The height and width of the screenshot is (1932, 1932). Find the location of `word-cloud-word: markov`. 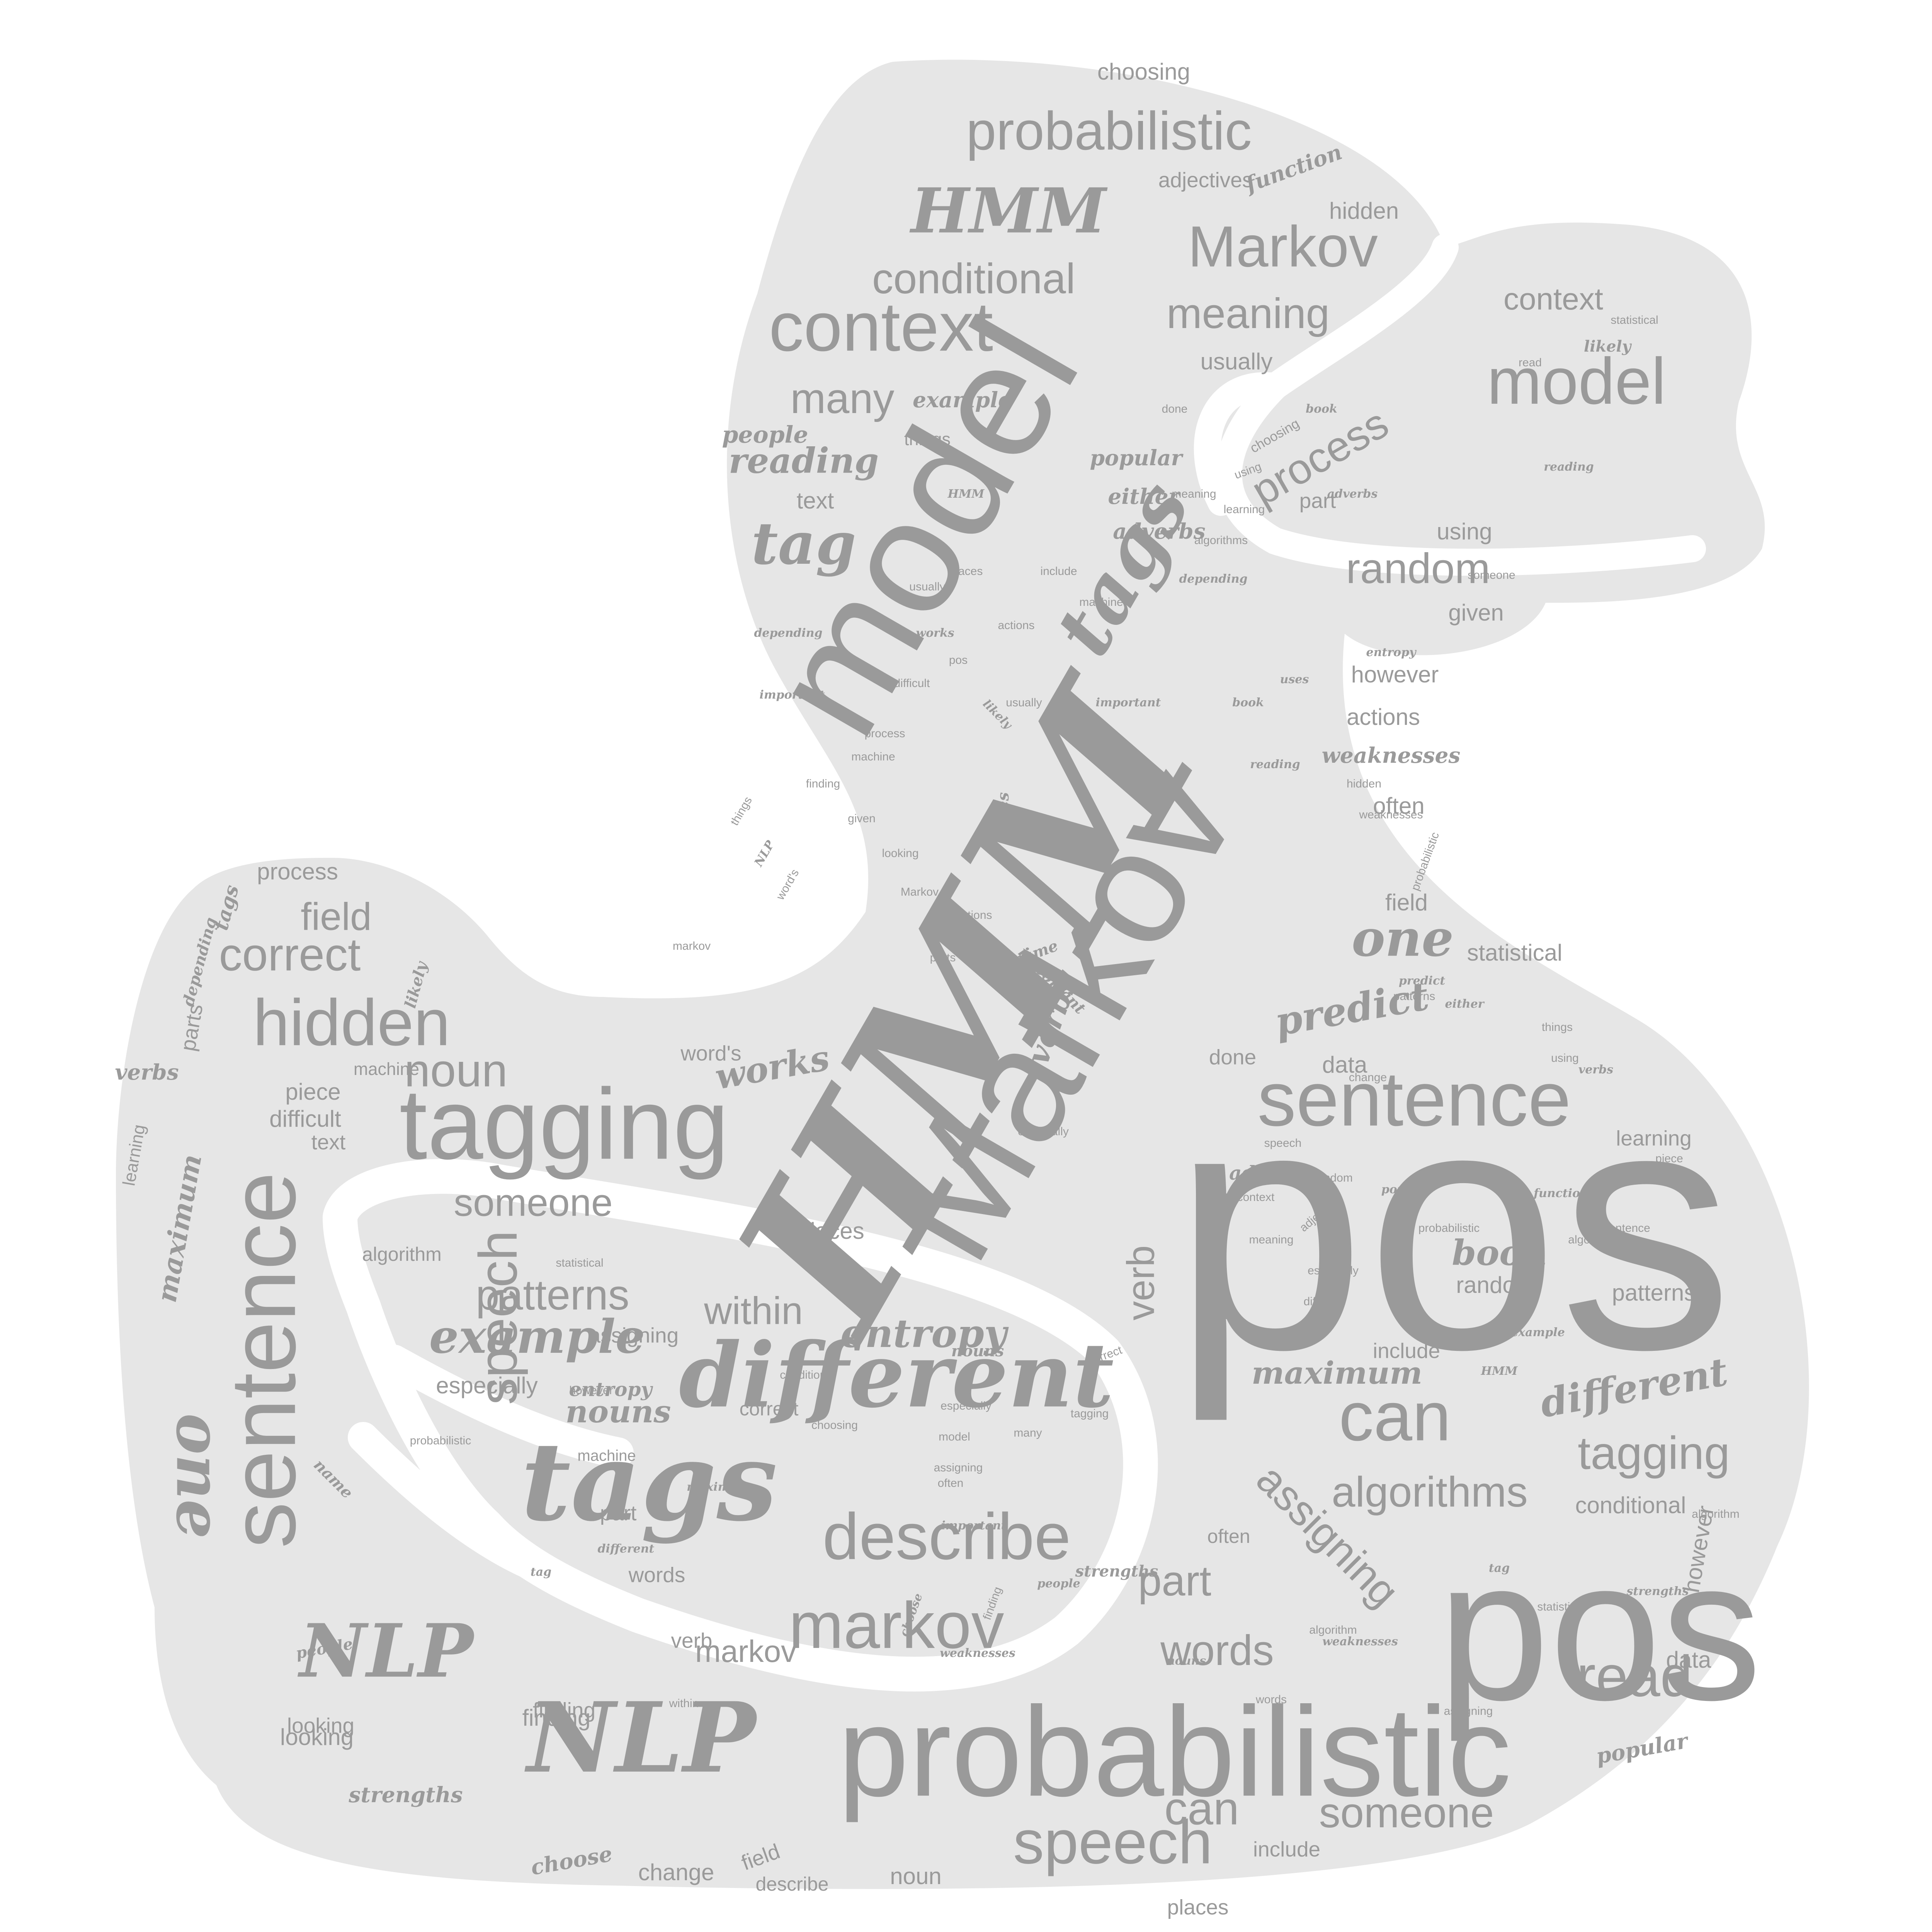

word-cloud-word: markov is located at coordinates (692, 946).